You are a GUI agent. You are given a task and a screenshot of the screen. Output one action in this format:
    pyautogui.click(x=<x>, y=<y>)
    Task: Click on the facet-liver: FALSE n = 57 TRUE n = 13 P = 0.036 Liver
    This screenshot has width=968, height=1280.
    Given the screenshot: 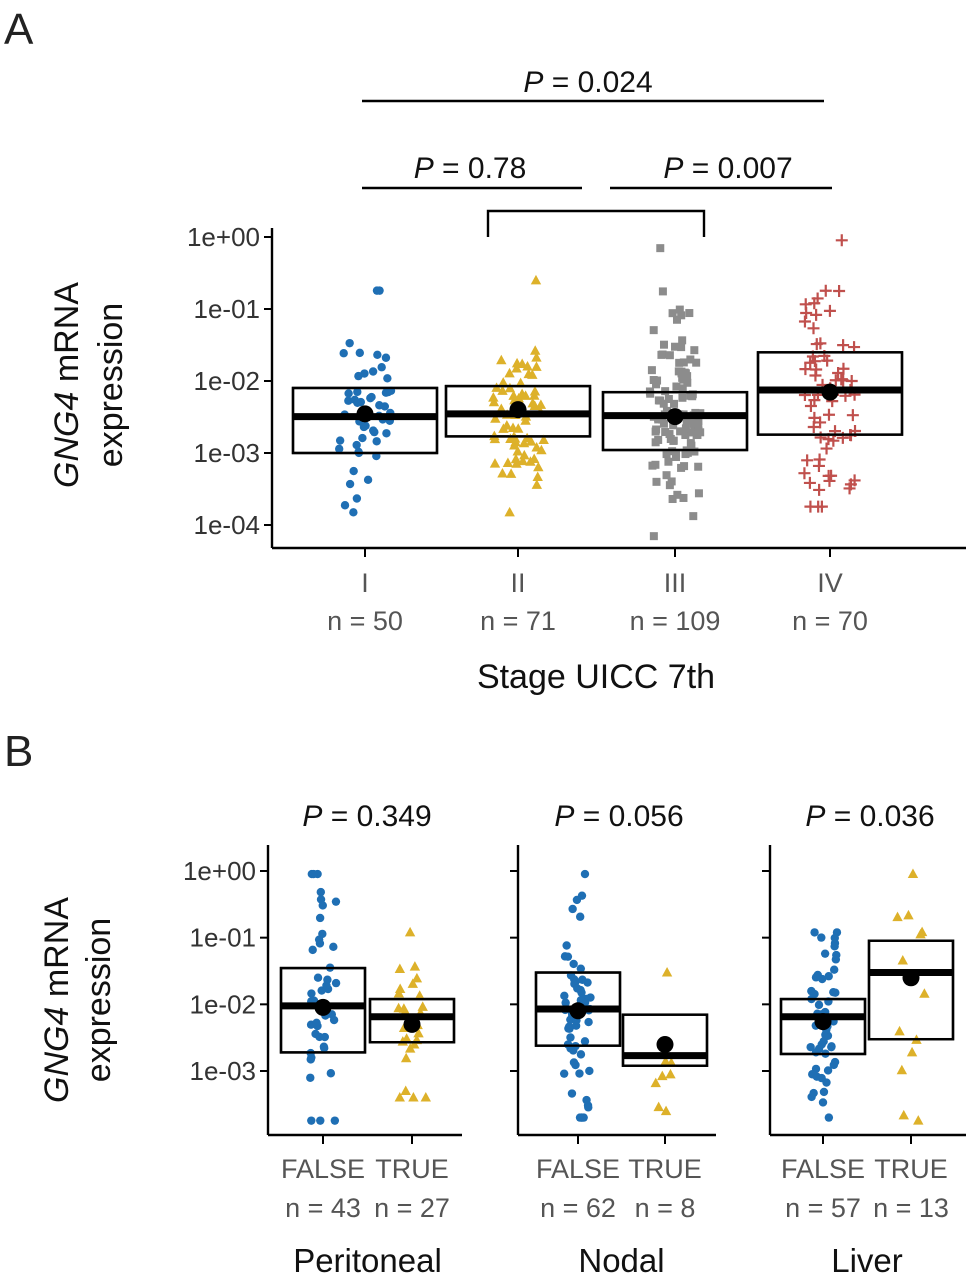 What is the action you would take?
    pyautogui.click(x=864, y=1039)
    